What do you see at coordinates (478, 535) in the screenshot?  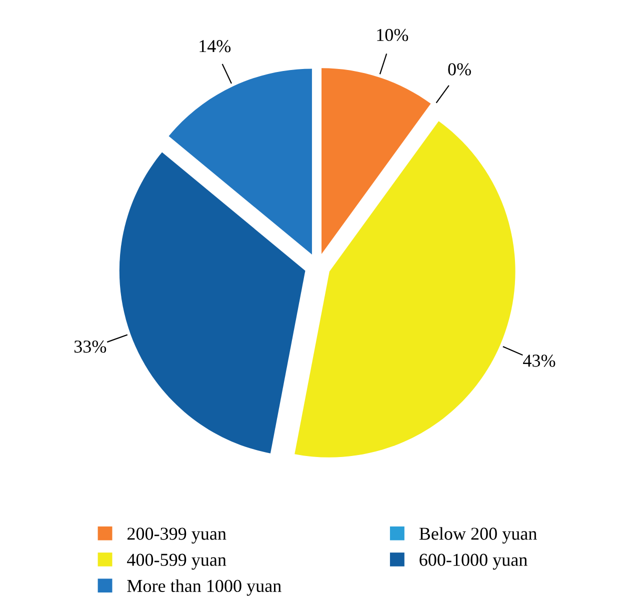 I see `legend-label: Below 200 yuan` at bounding box center [478, 535].